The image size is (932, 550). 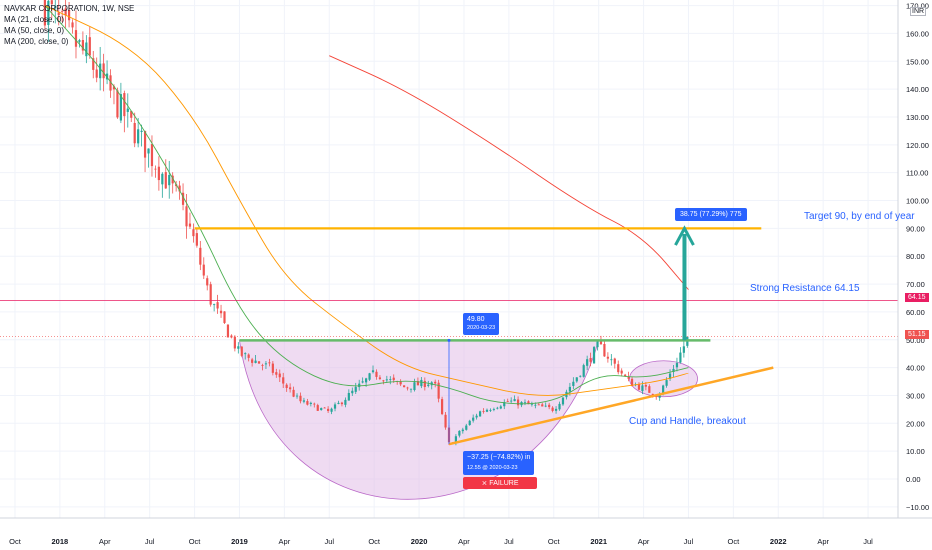 I want to click on failure-badge: ⨯ FAILURE, so click(x=500, y=483).